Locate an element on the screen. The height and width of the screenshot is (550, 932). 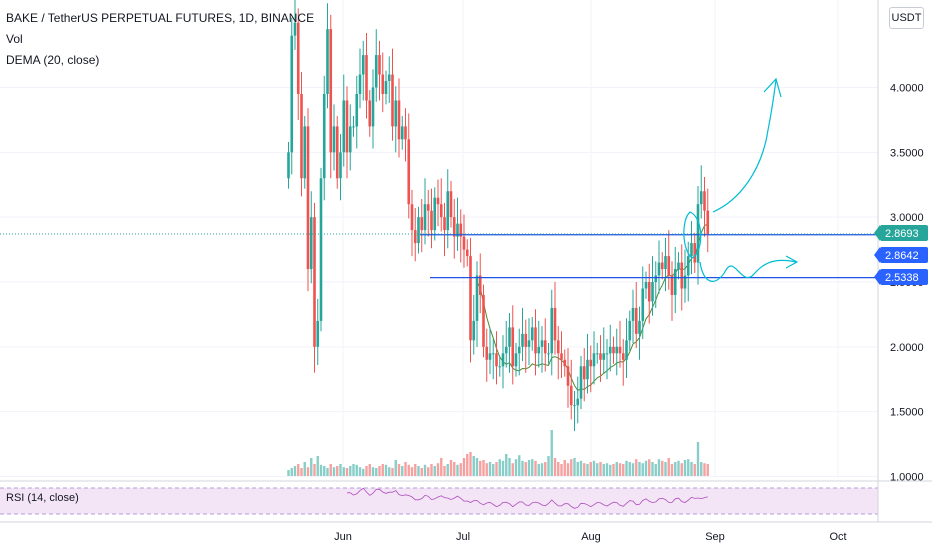
price-tag-bg is located at coordinates (904, 233).